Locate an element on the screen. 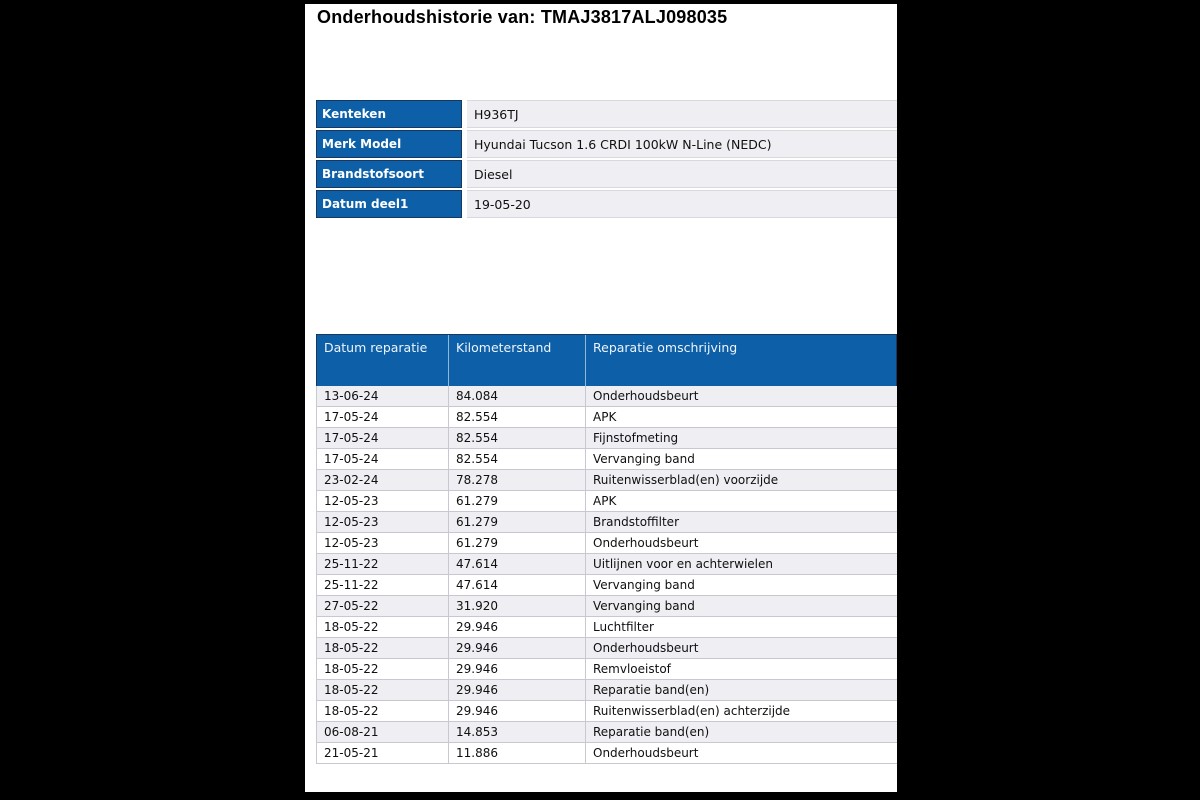 The height and width of the screenshot is (800, 1200). info-row-label: Kenteken is located at coordinates (389, 114).